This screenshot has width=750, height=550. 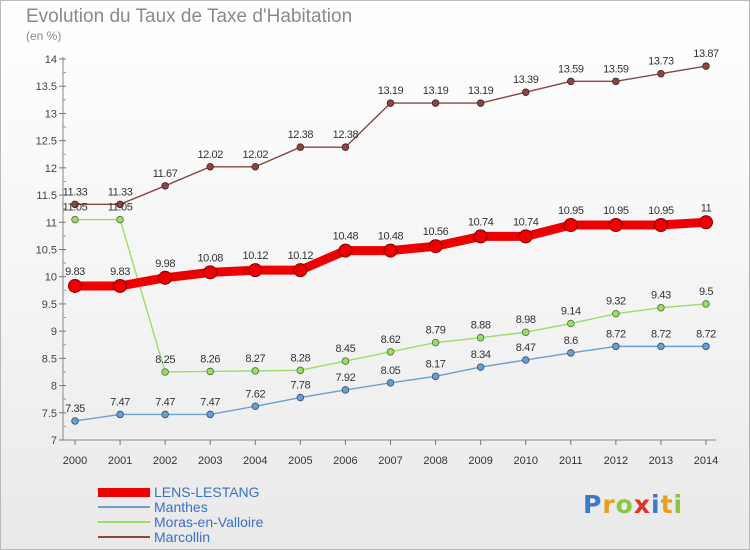 What do you see at coordinates (255, 461) in the screenshot?
I see `x-tick-label: 2004` at bounding box center [255, 461].